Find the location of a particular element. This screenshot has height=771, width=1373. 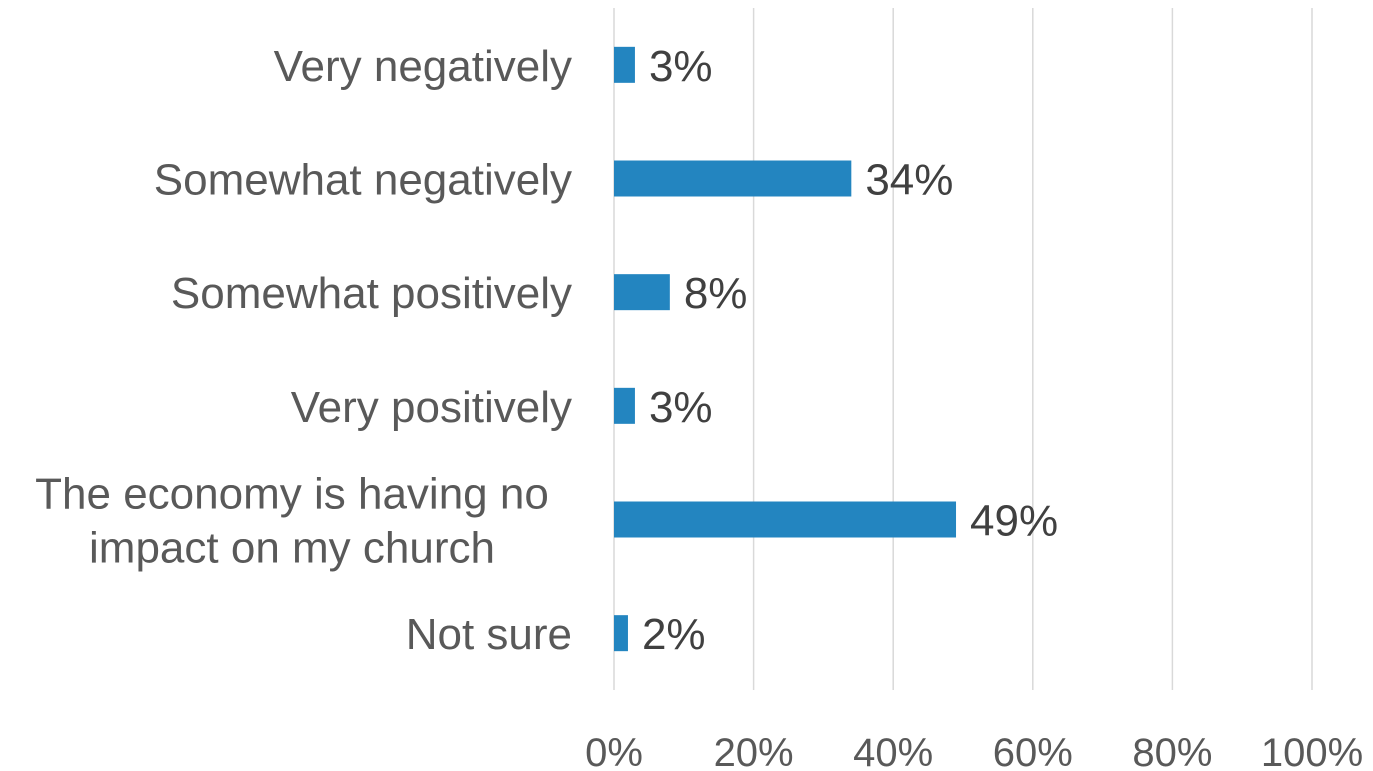

category-label-line: Somewhat negatively is located at coordinates (363, 180).